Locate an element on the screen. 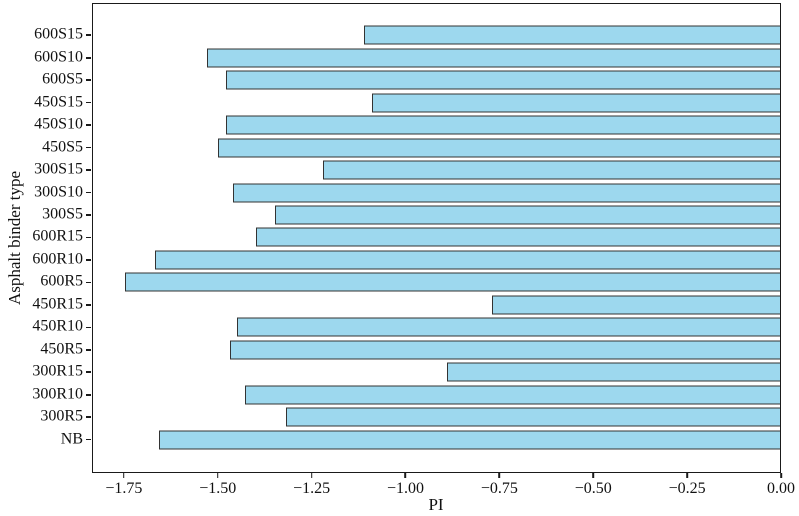  bar-300S15 is located at coordinates (551, 170).